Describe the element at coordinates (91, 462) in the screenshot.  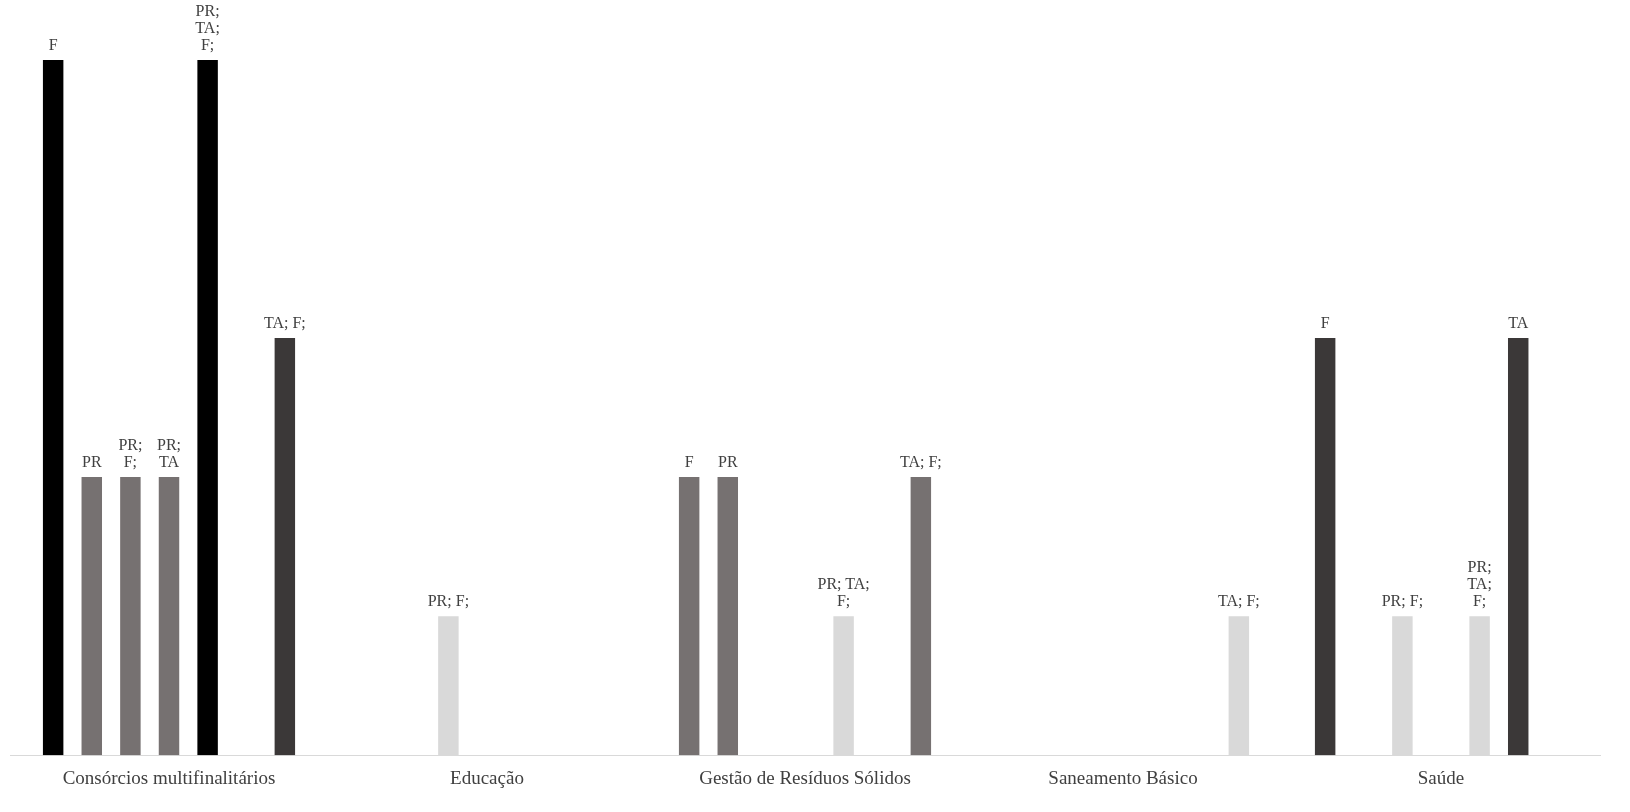
I see `series-label: PR` at that location.